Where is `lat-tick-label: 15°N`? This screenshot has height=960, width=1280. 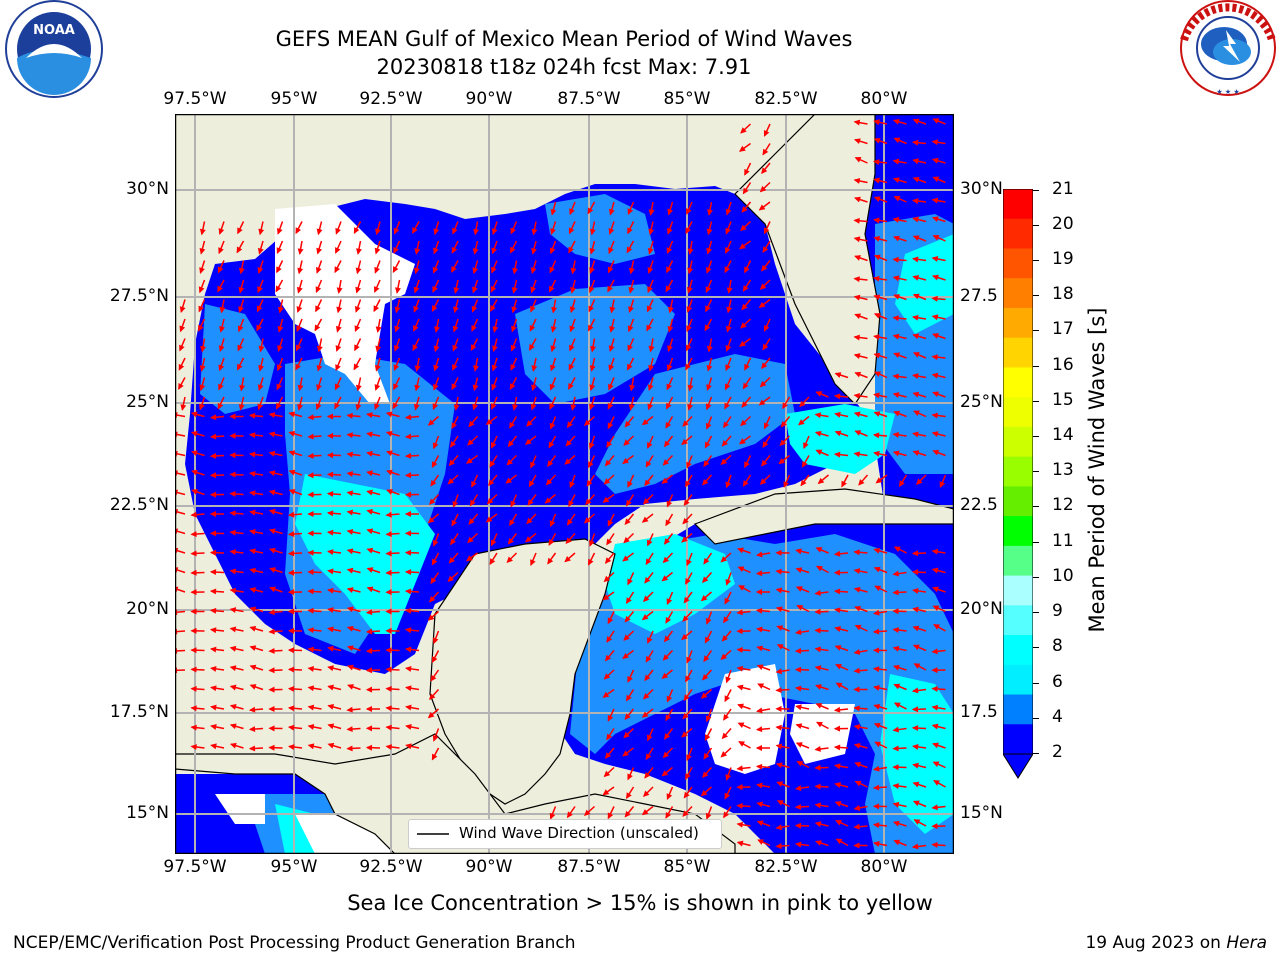
lat-tick-label: 15°N is located at coordinates (981, 813).